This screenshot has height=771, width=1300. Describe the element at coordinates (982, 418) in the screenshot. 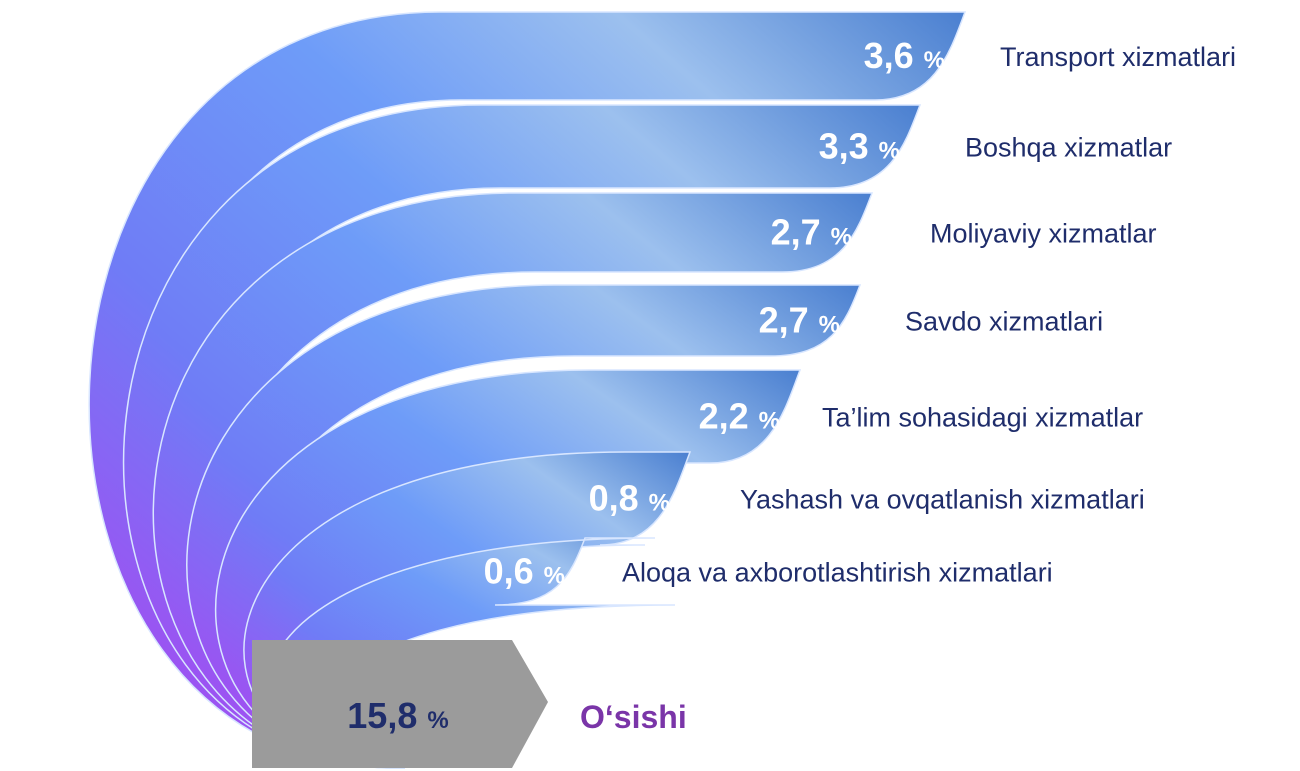

I see `item-label: Ta’lim sohasidagi xizmatlar` at that location.